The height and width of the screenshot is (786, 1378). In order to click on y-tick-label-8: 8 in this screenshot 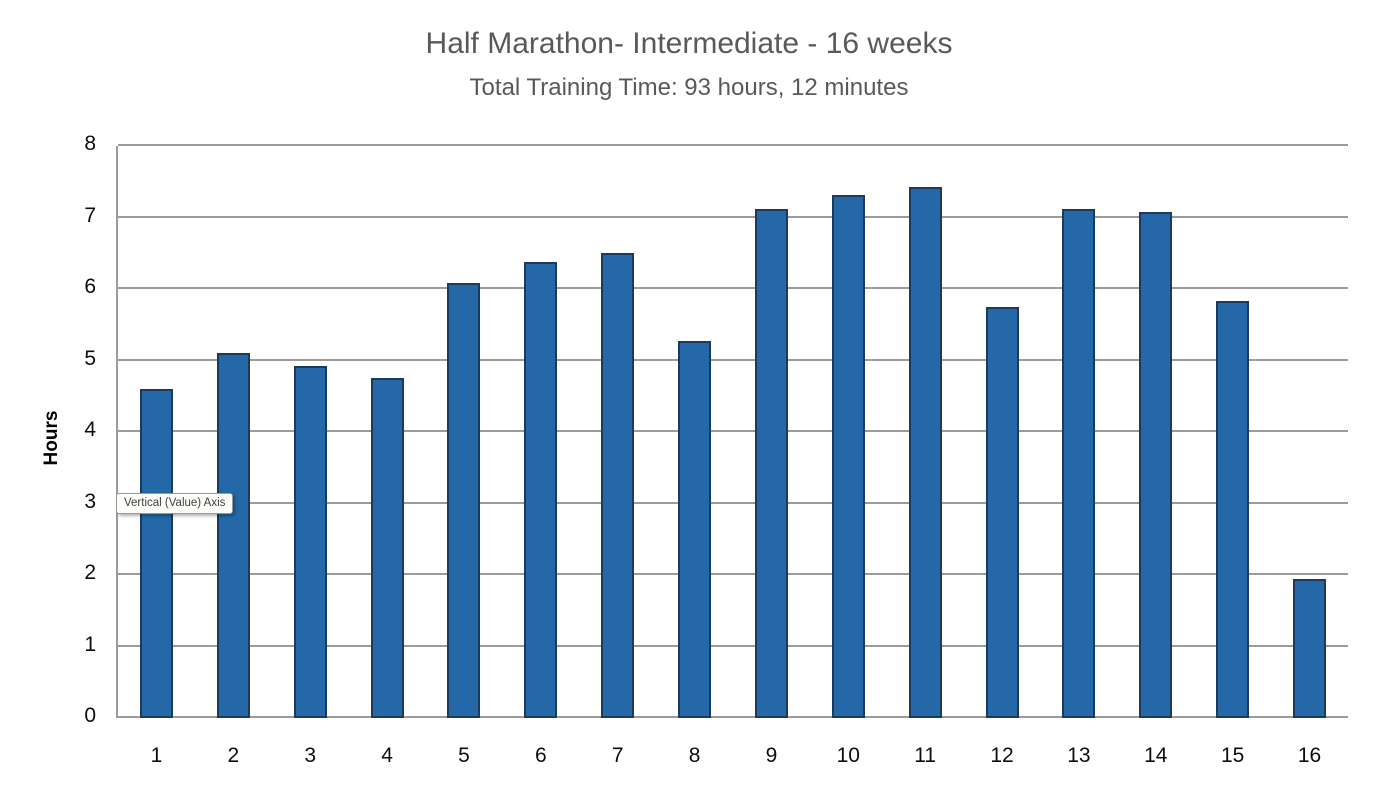, I will do `click(90, 143)`.